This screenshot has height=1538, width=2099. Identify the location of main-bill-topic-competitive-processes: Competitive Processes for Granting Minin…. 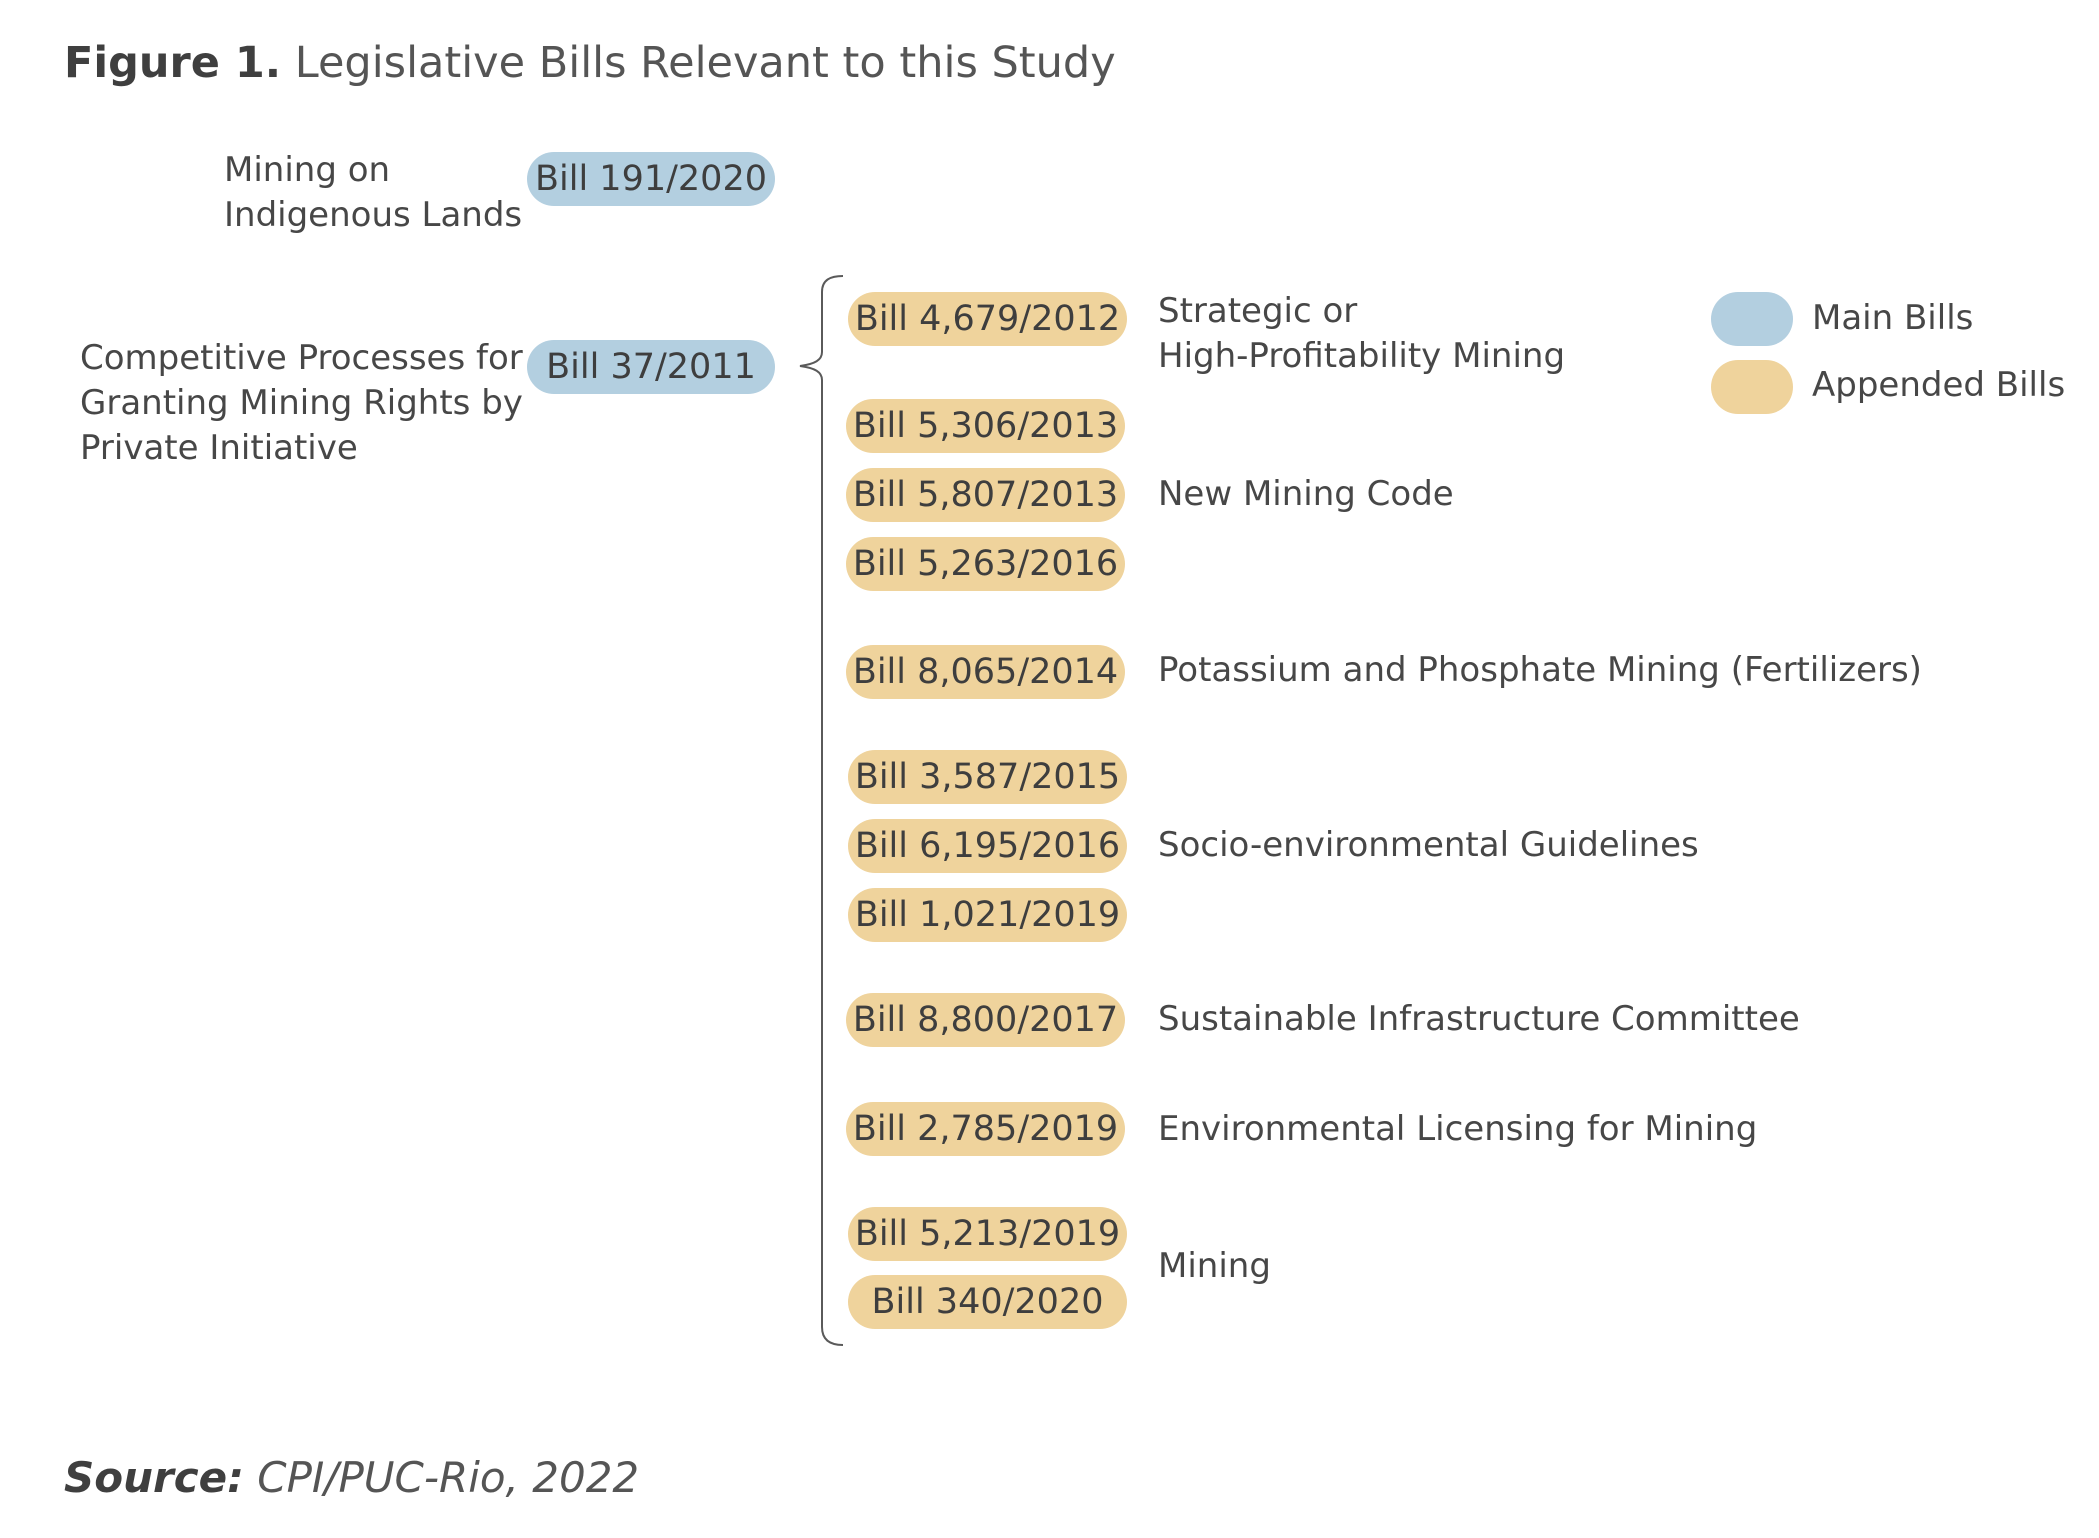
(301, 403).